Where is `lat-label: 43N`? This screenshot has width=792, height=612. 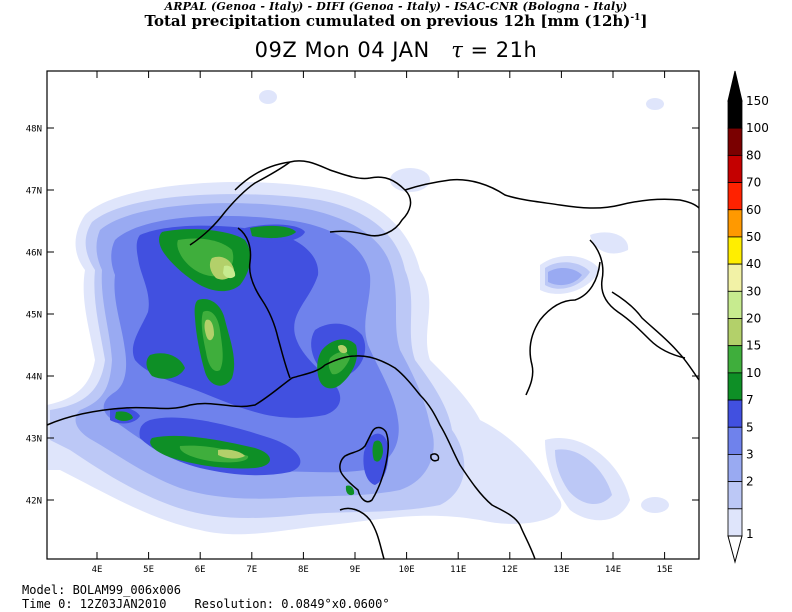 lat-label: 43N is located at coordinates (34, 440).